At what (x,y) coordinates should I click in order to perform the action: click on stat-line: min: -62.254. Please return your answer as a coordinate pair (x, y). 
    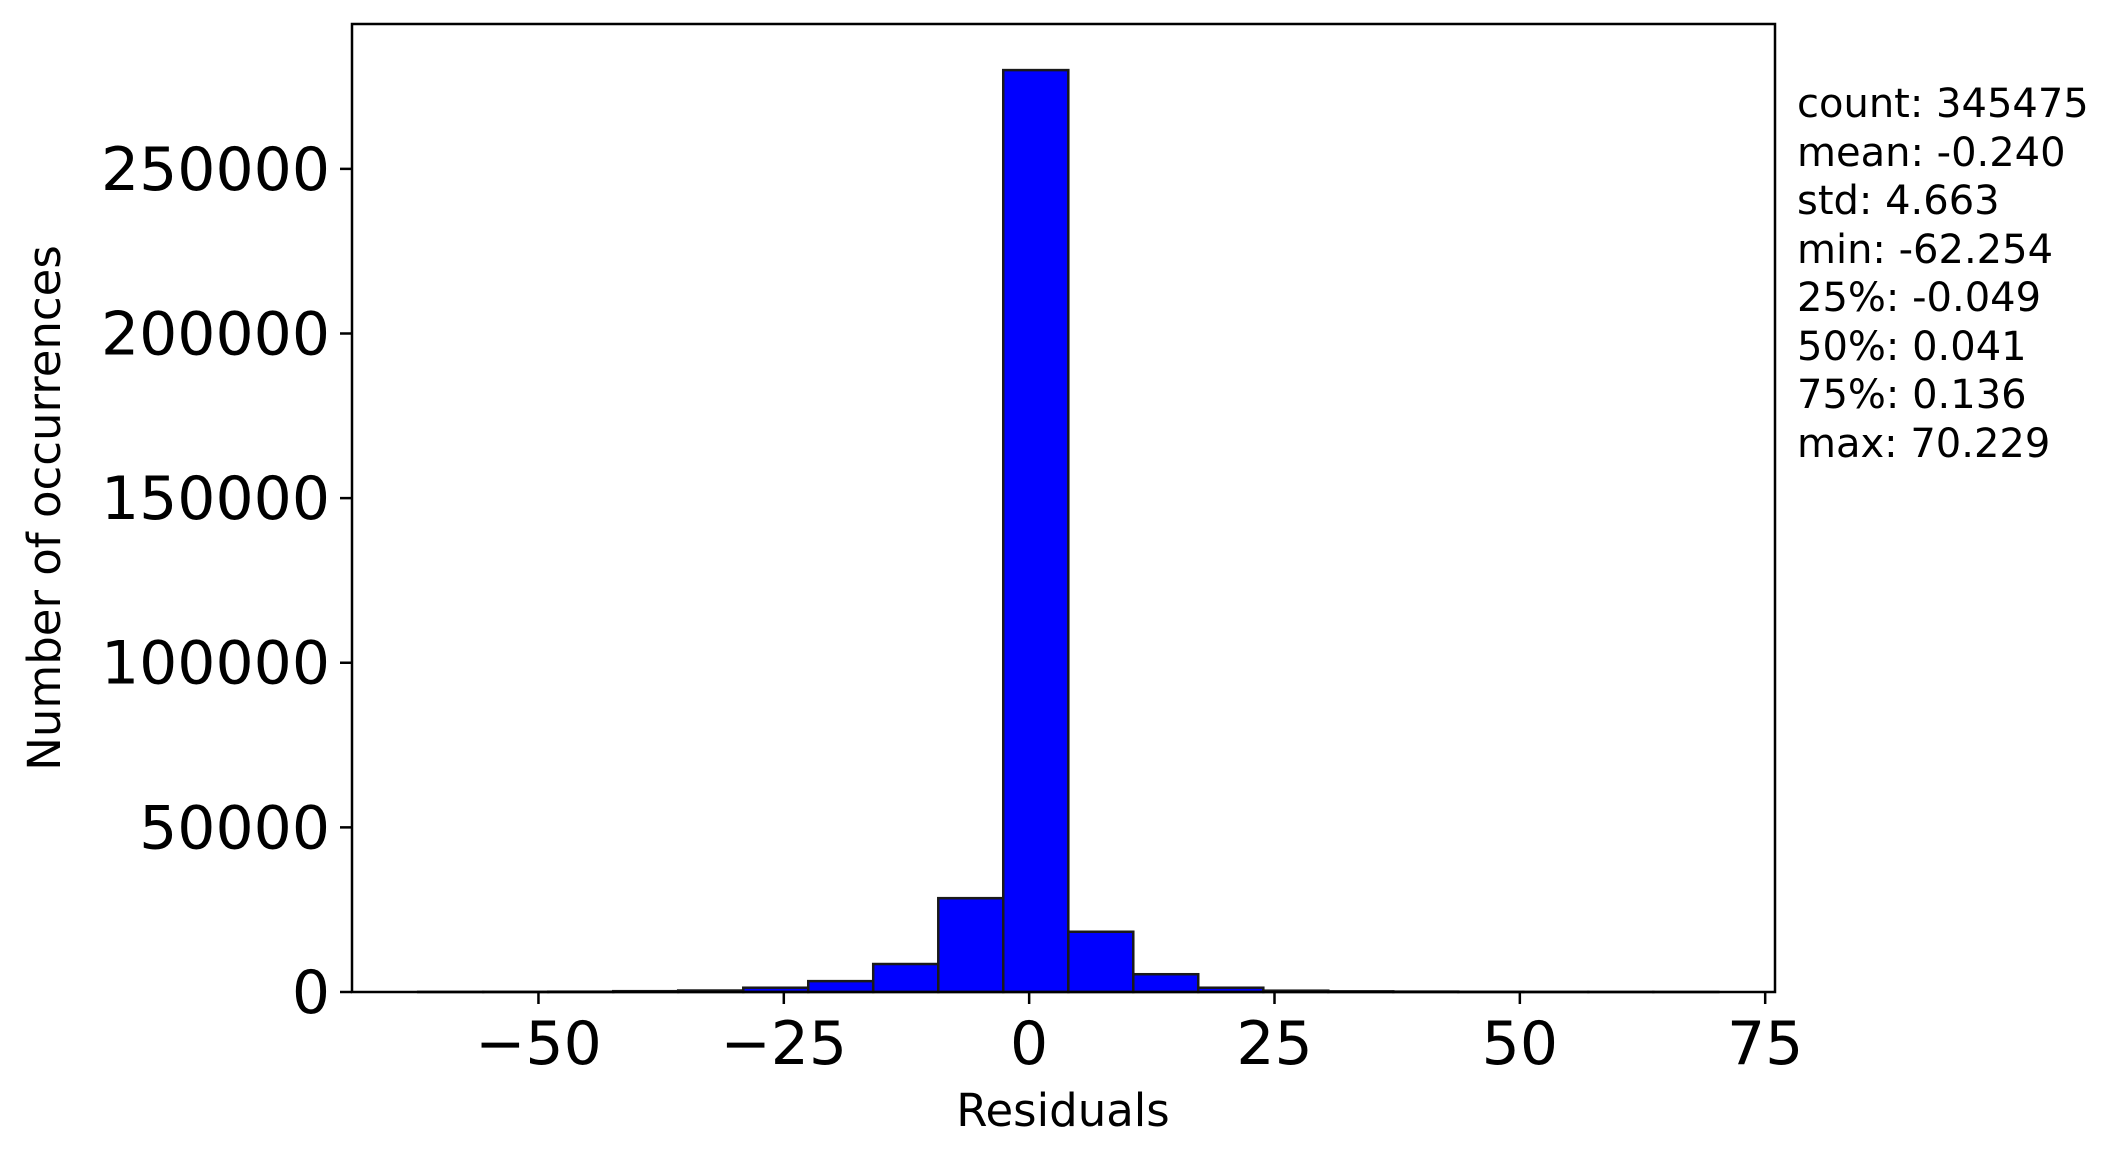
    Looking at the image, I should click on (1925, 249).